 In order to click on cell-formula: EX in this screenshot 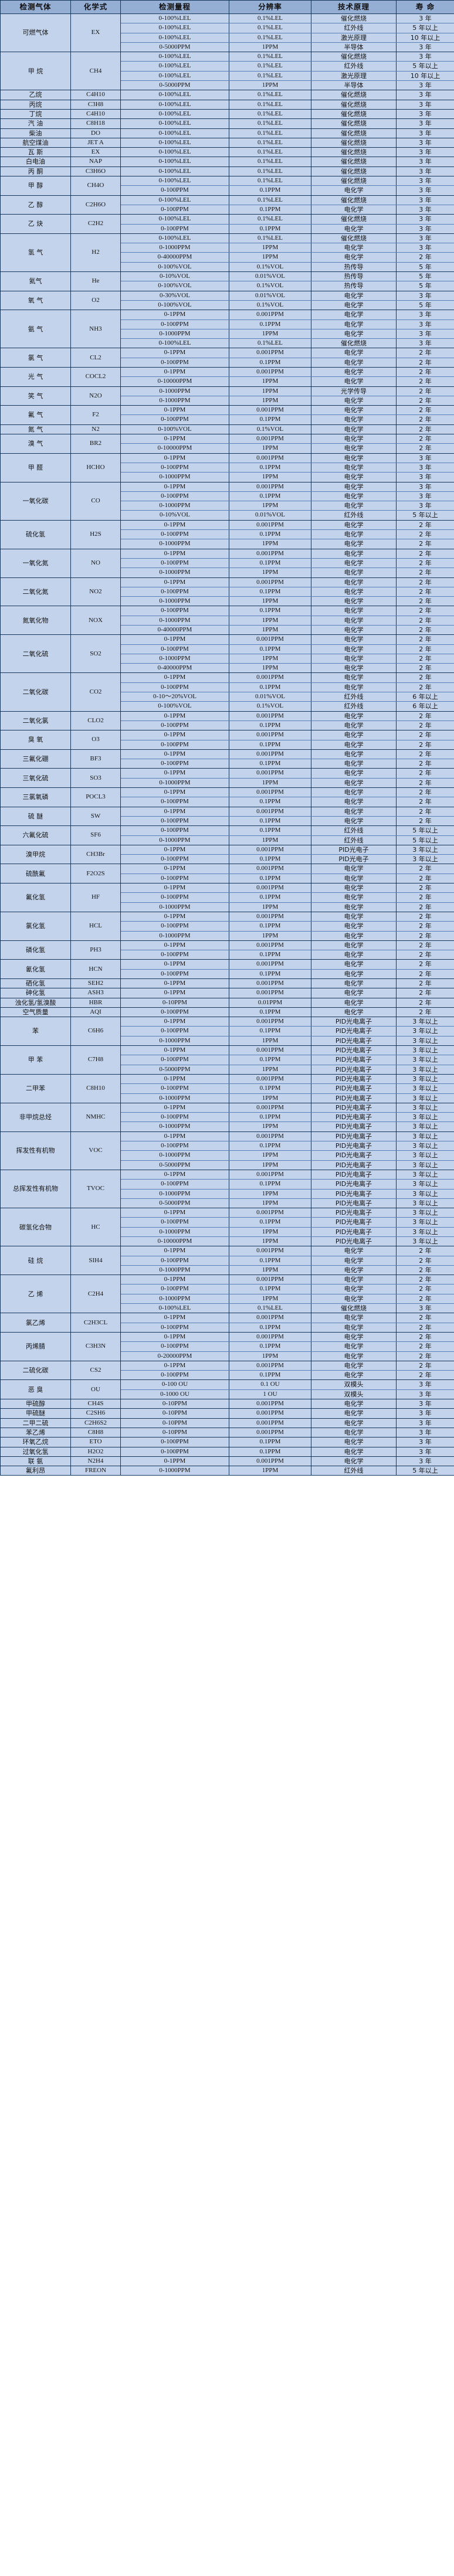, I will do `click(95, 33)`.